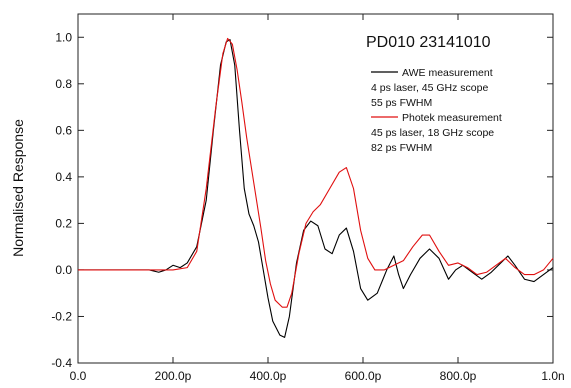 The width and height of the screenshot is (571, 388). I want to click on y-tick-label: 0.0, so click(63, 270).